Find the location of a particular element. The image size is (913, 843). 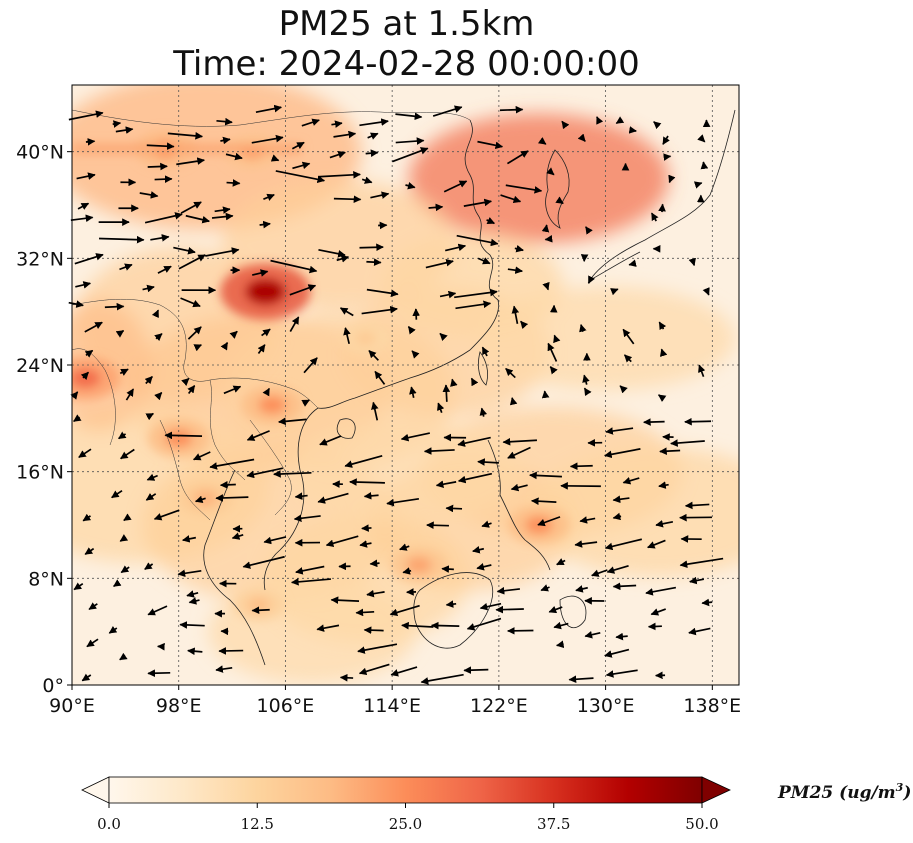

vietnam-coast is located at coordinates (291, 499).